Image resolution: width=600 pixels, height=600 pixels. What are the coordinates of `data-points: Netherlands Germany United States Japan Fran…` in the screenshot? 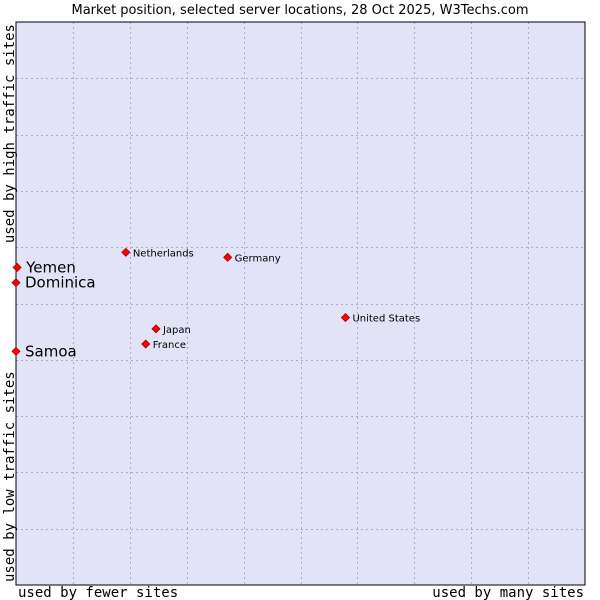 It's located at (215, 303).